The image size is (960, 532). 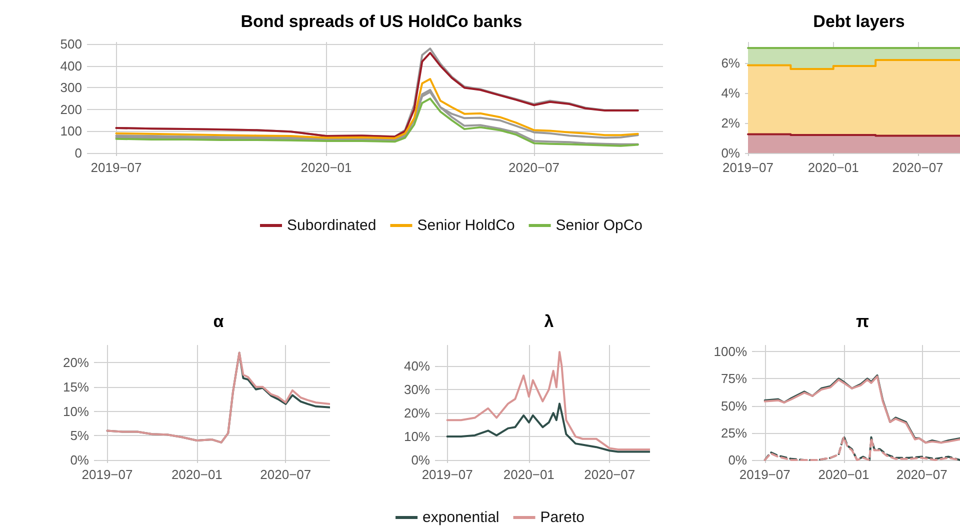 What do you see at coordinates (417, 390) in the screenshot?
I see `y-tick-label: 30%` at bounding box center [417, 390].